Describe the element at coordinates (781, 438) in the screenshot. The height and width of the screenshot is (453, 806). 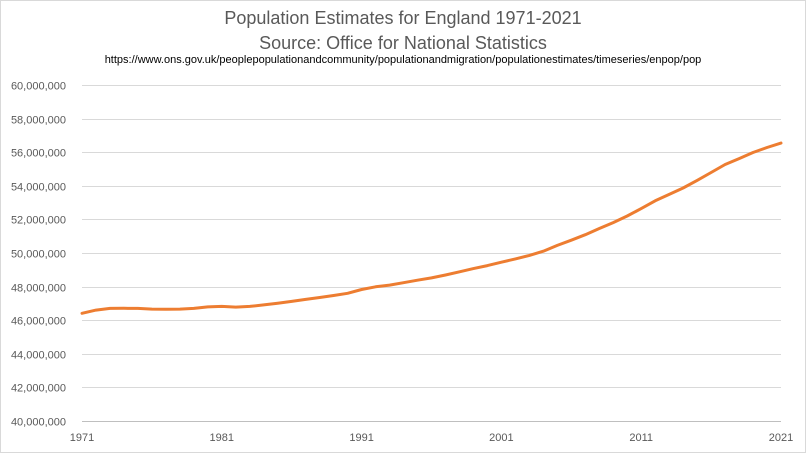
I see `x-tick-label: 2021` at that location.